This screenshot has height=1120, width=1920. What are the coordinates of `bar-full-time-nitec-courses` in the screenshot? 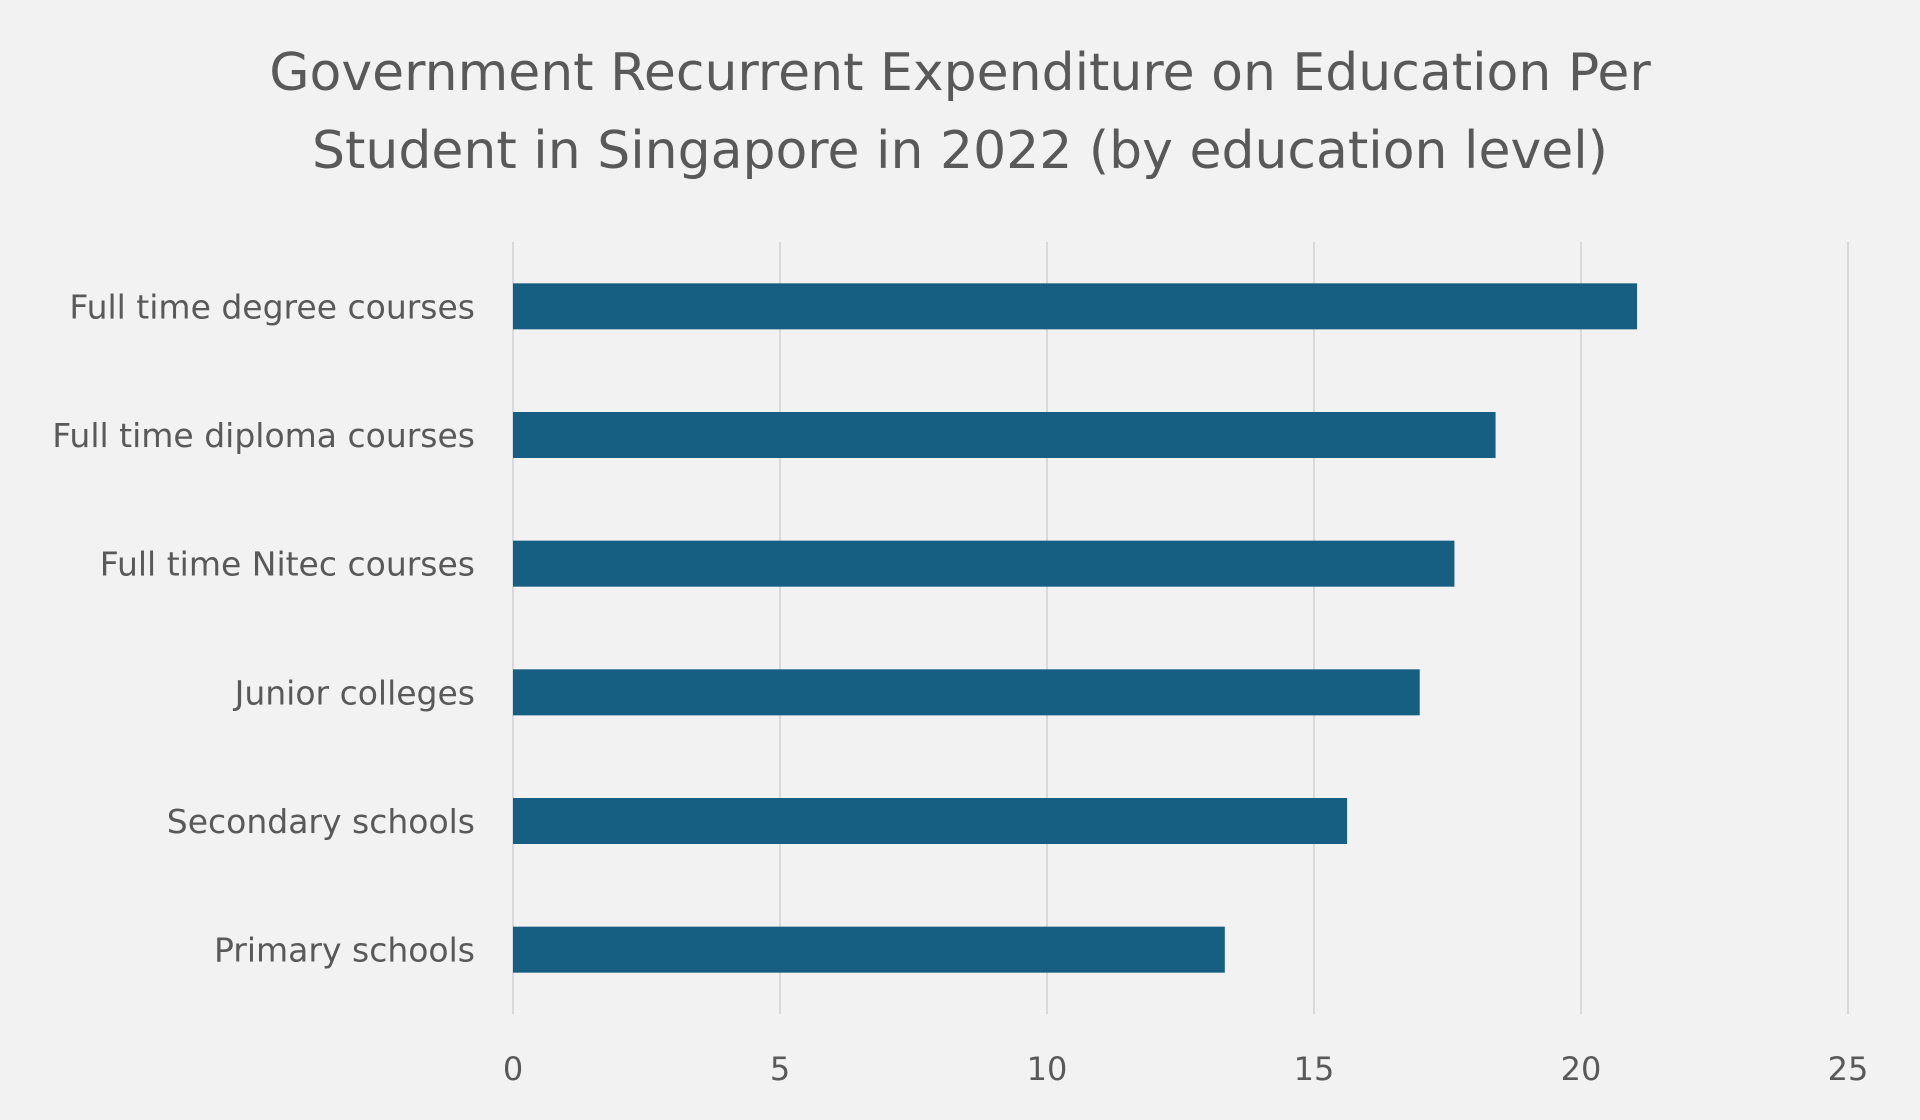 It's located at (984, 563).